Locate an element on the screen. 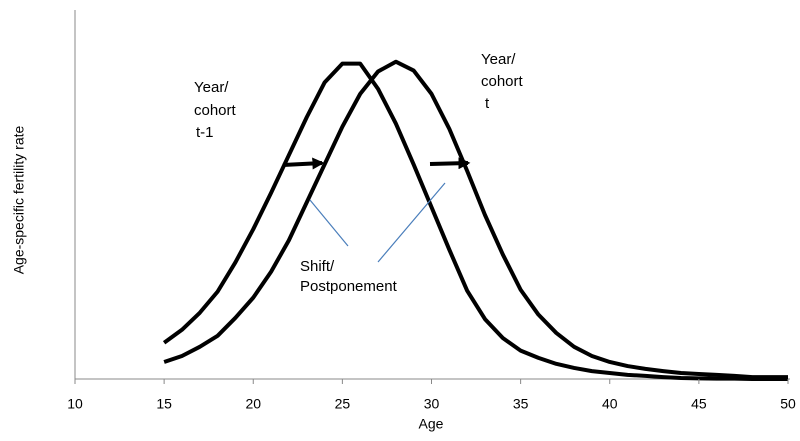 This screenshot has width=800, height=441. x-tick-label: 15 is located at coordinates (164, 404).